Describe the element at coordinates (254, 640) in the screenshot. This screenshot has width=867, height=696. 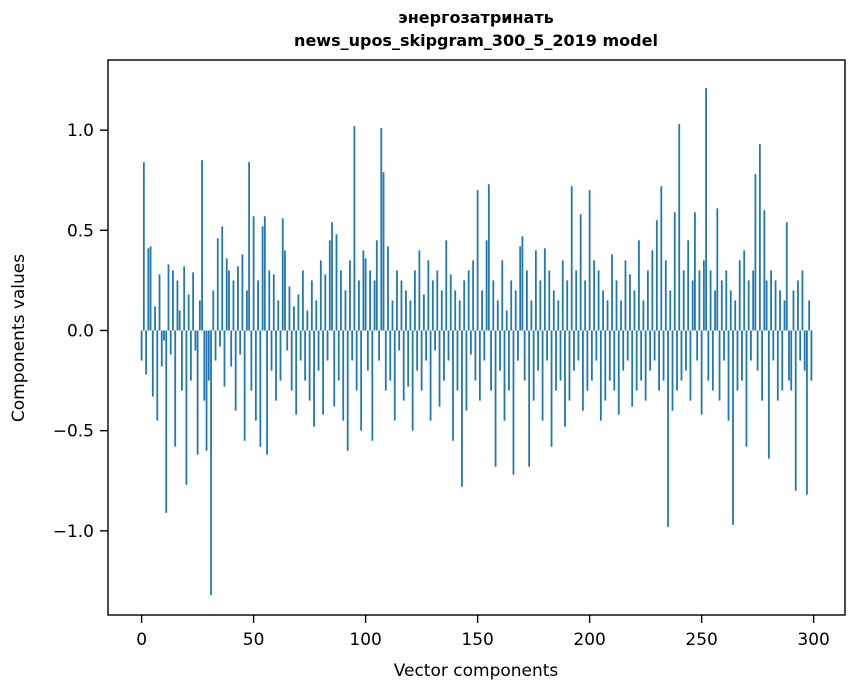
I see `x-tick-label: 50` at that location.